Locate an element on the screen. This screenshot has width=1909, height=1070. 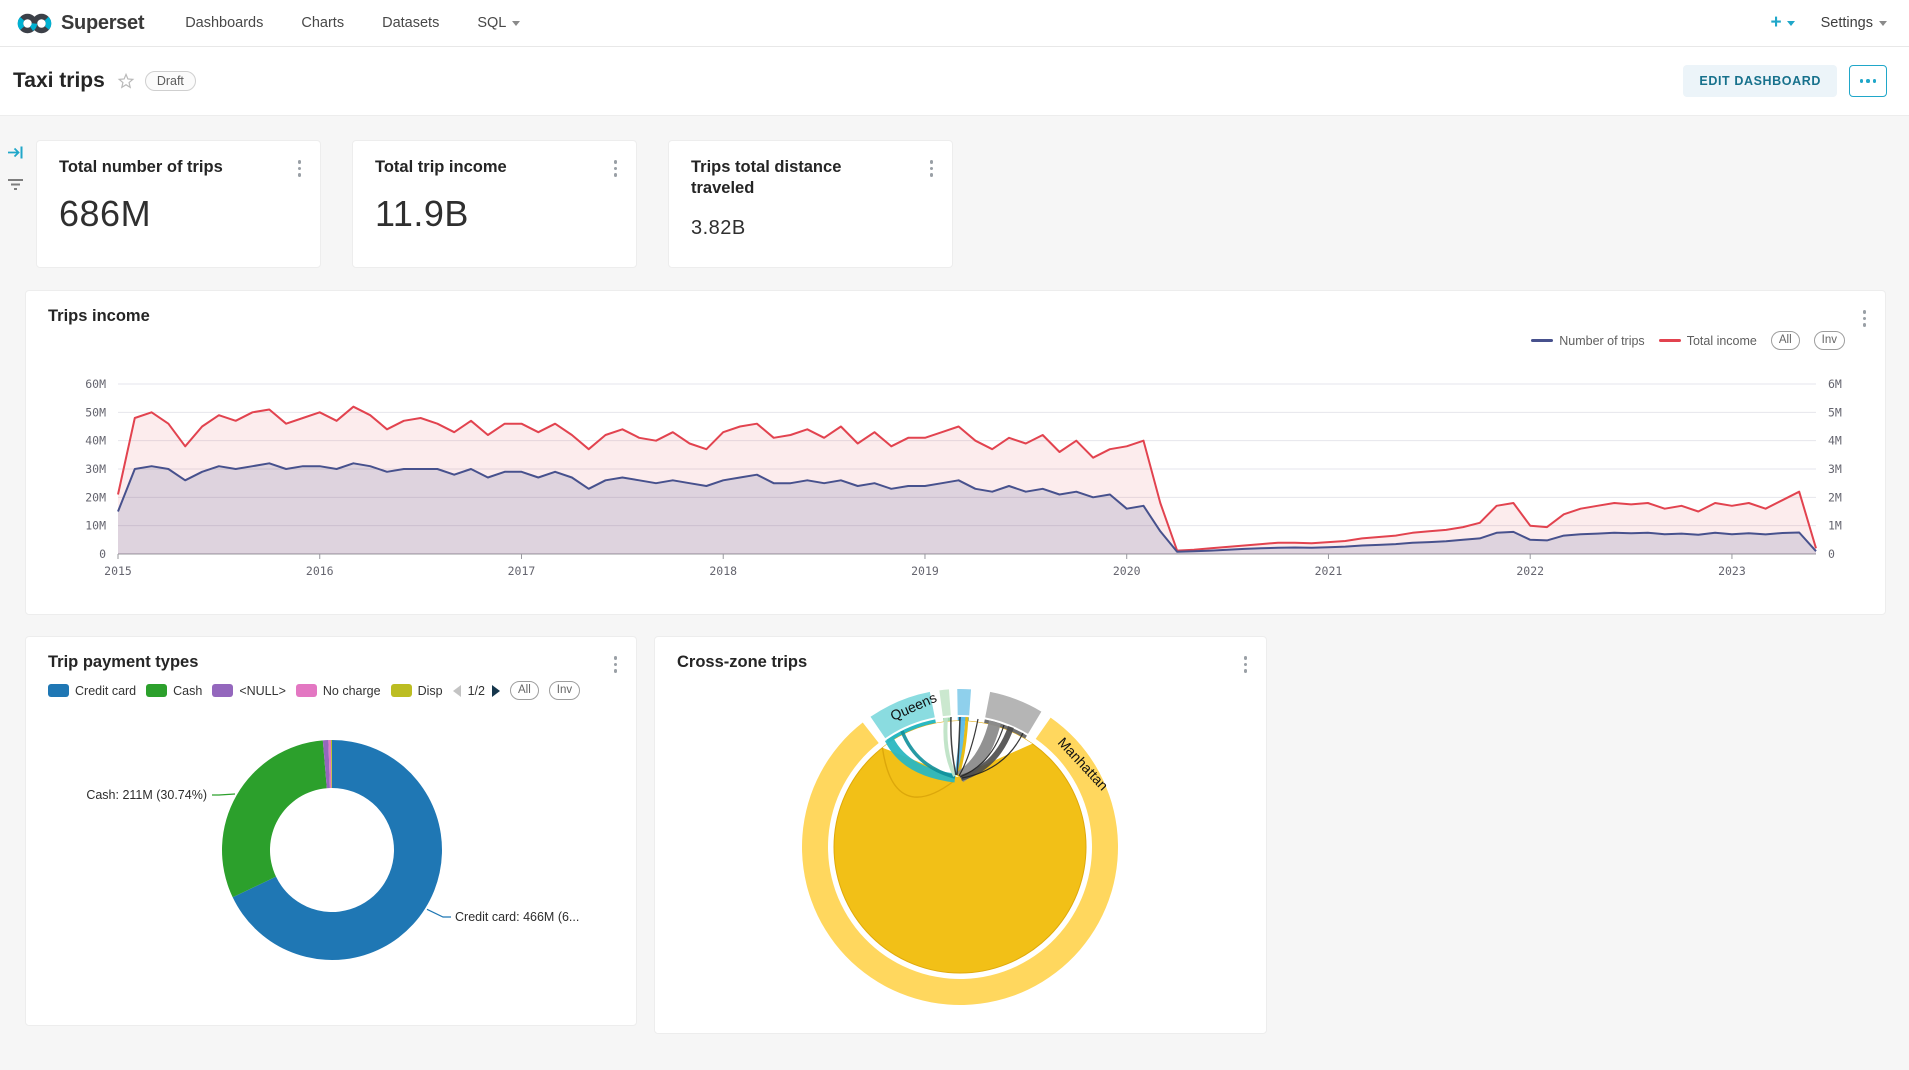
kpi-title: Trips total distance traveled is located at coordinates (766, 177).